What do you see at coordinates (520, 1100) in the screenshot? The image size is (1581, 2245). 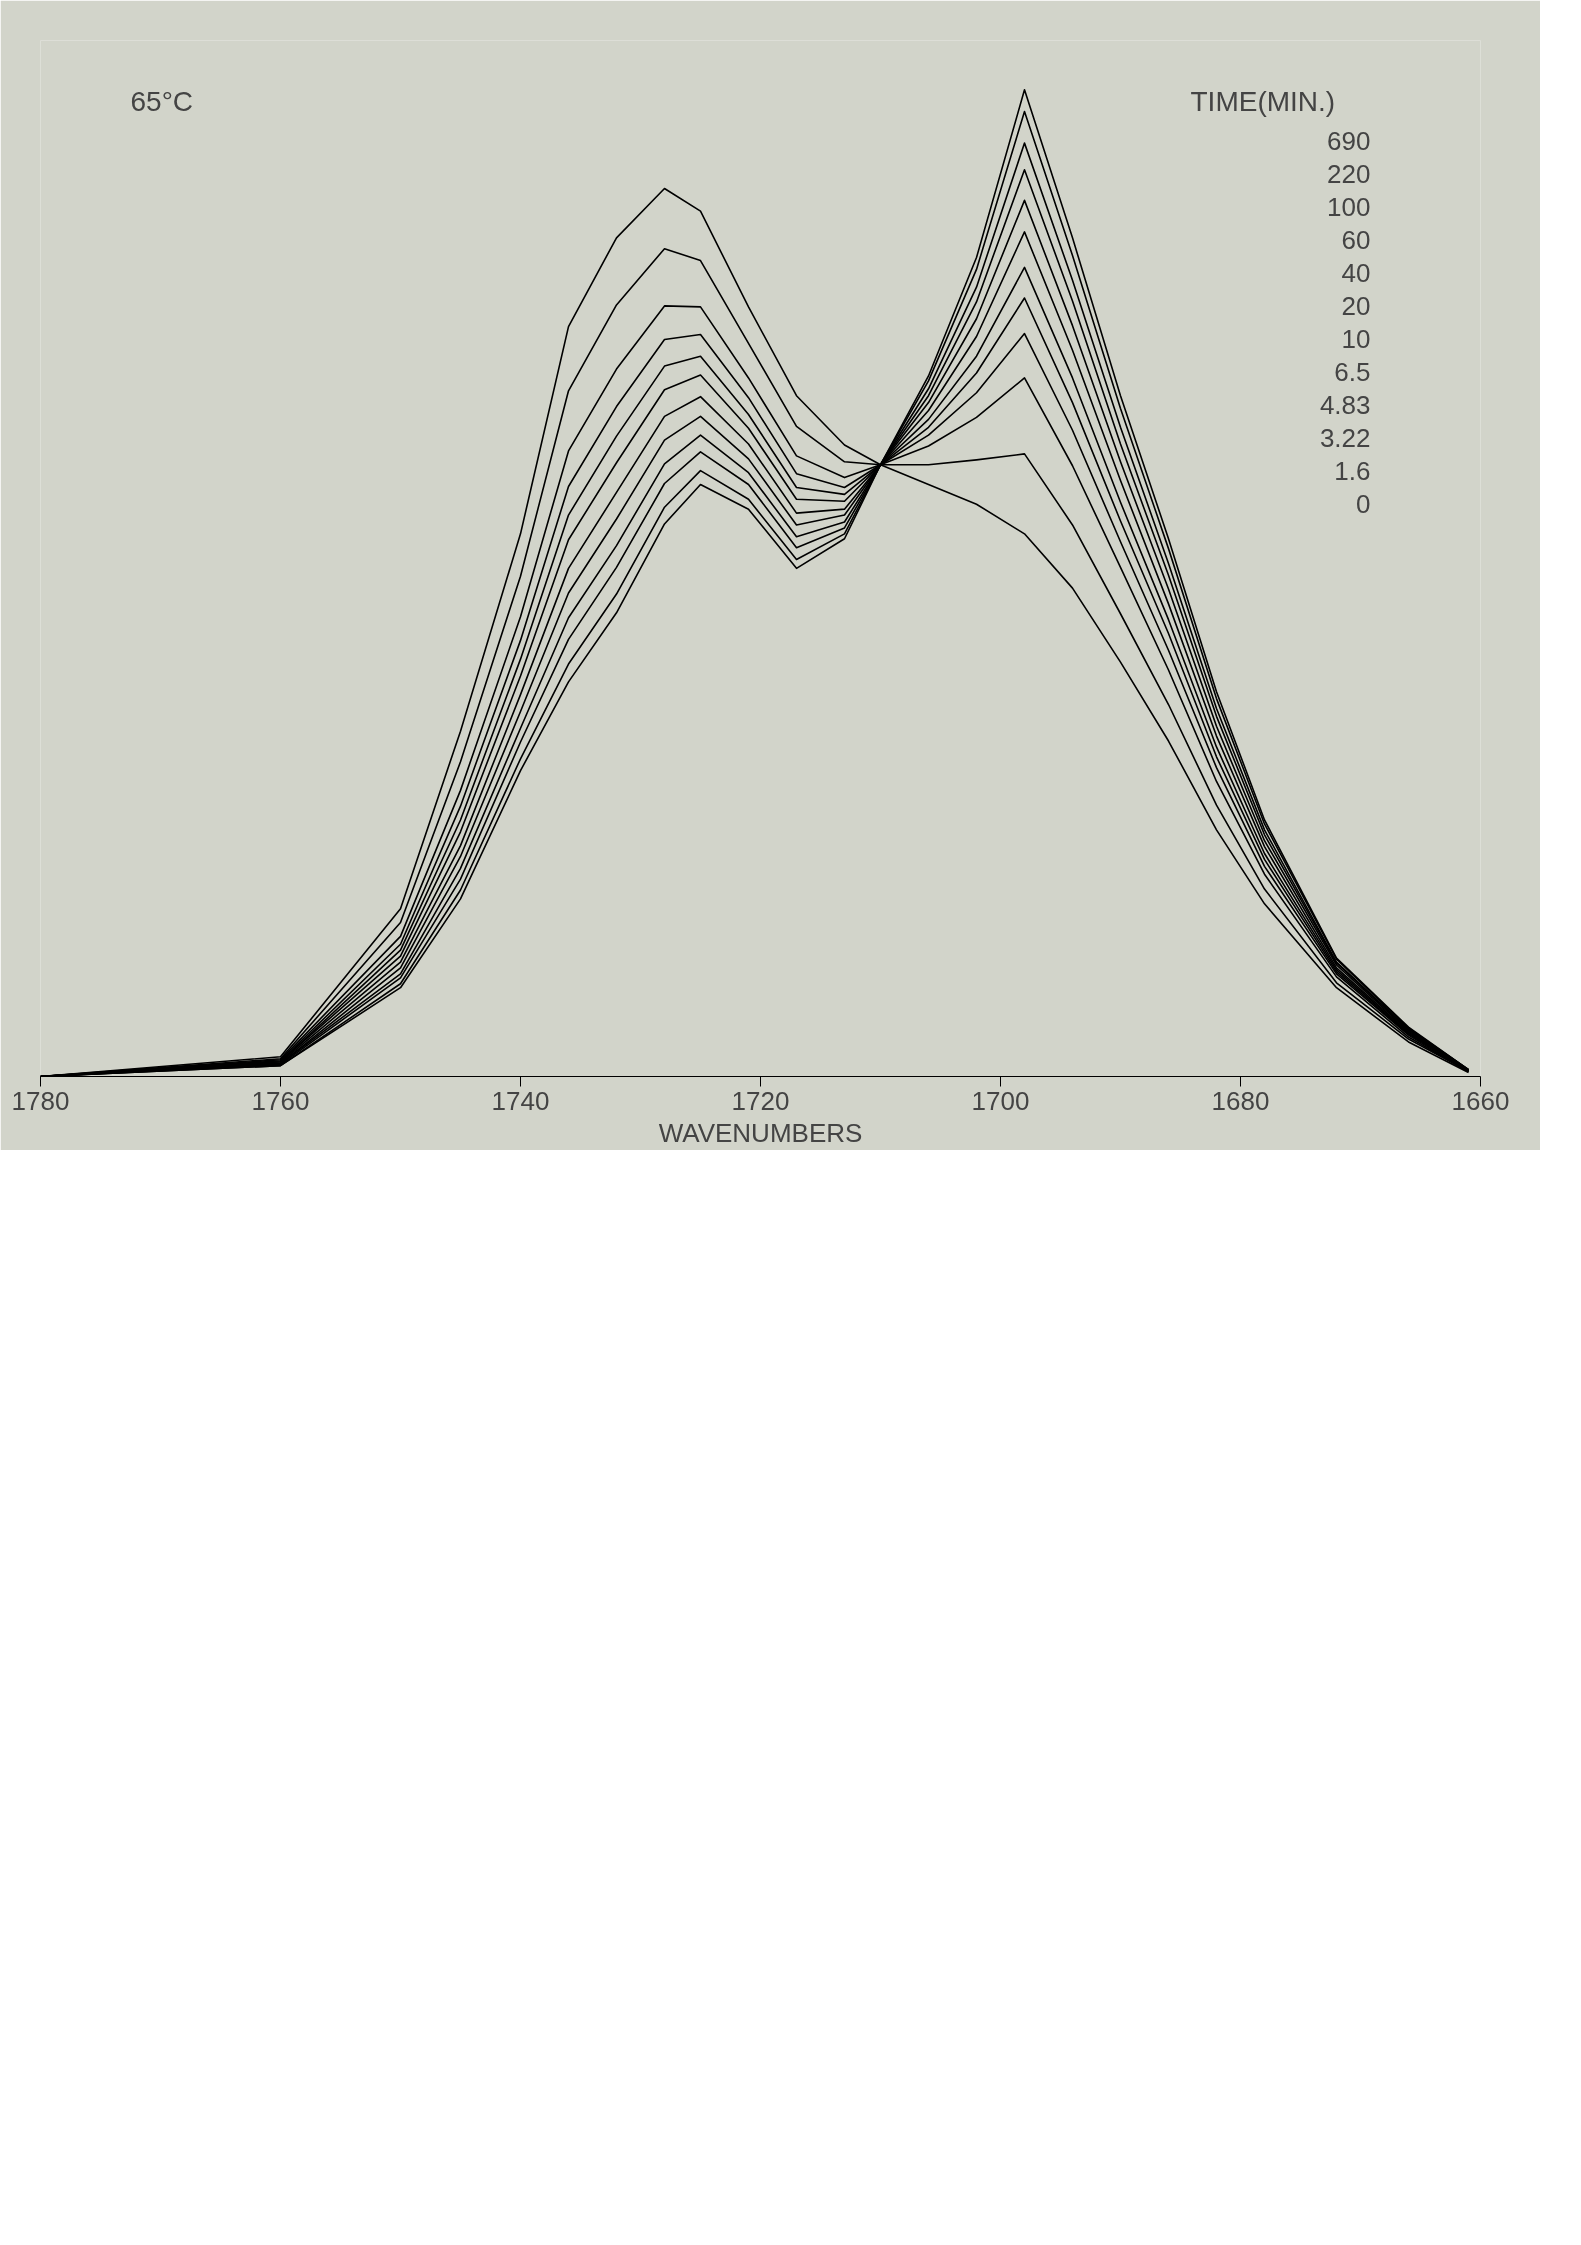 I see `x-tick-label: 1740` at bounding box center [520, 1100].